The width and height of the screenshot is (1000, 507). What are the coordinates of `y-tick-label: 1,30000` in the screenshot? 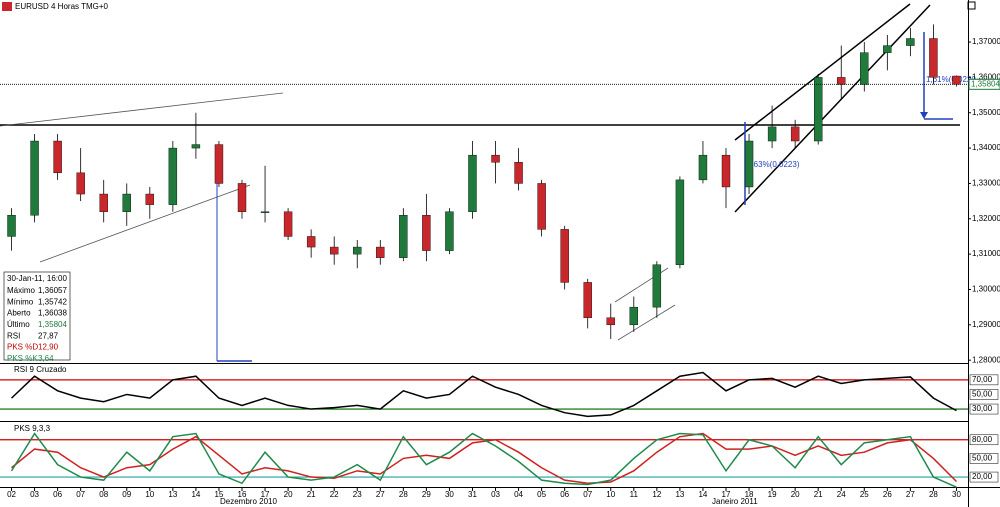 It's located at (986, 289).